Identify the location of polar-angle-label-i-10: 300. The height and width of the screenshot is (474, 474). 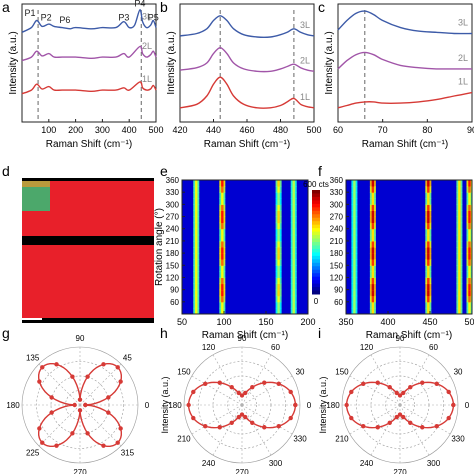
(434, 463).